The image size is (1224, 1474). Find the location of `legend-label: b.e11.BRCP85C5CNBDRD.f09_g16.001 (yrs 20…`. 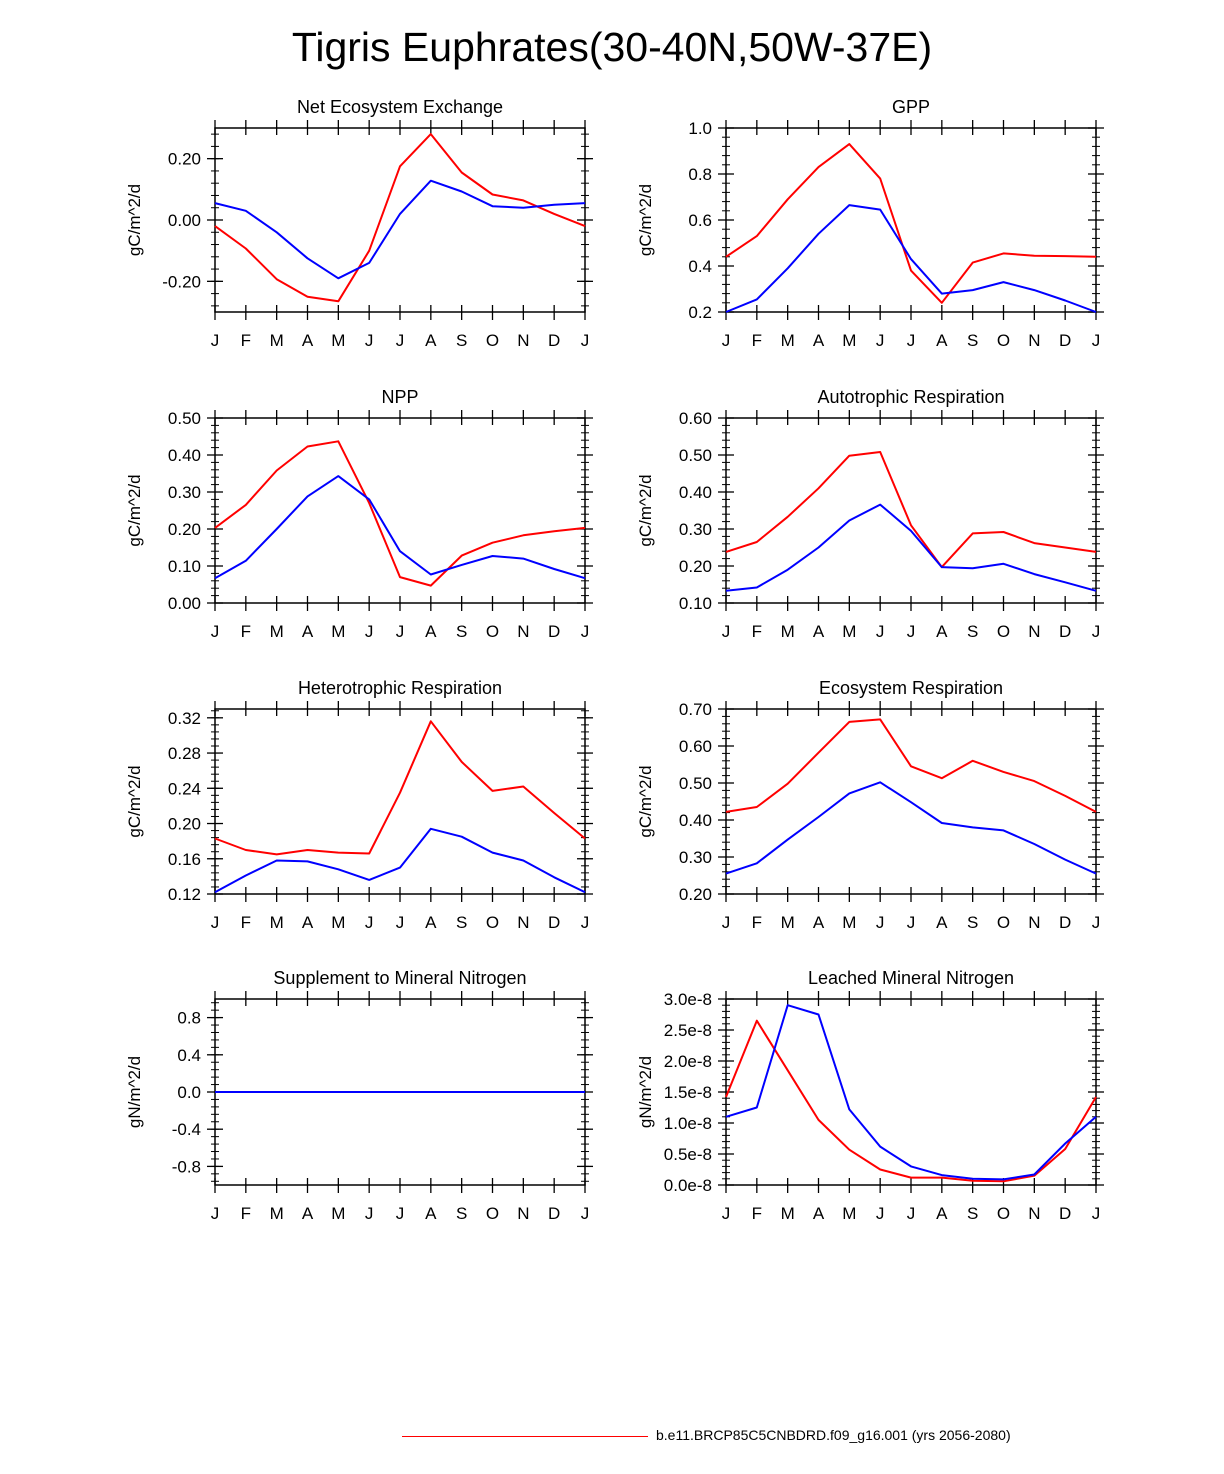

legend-label: b.e11.BRCP85C5CNBDRD.f09_g16.001 (yrs 20… is located at coordinates (833, 1435).